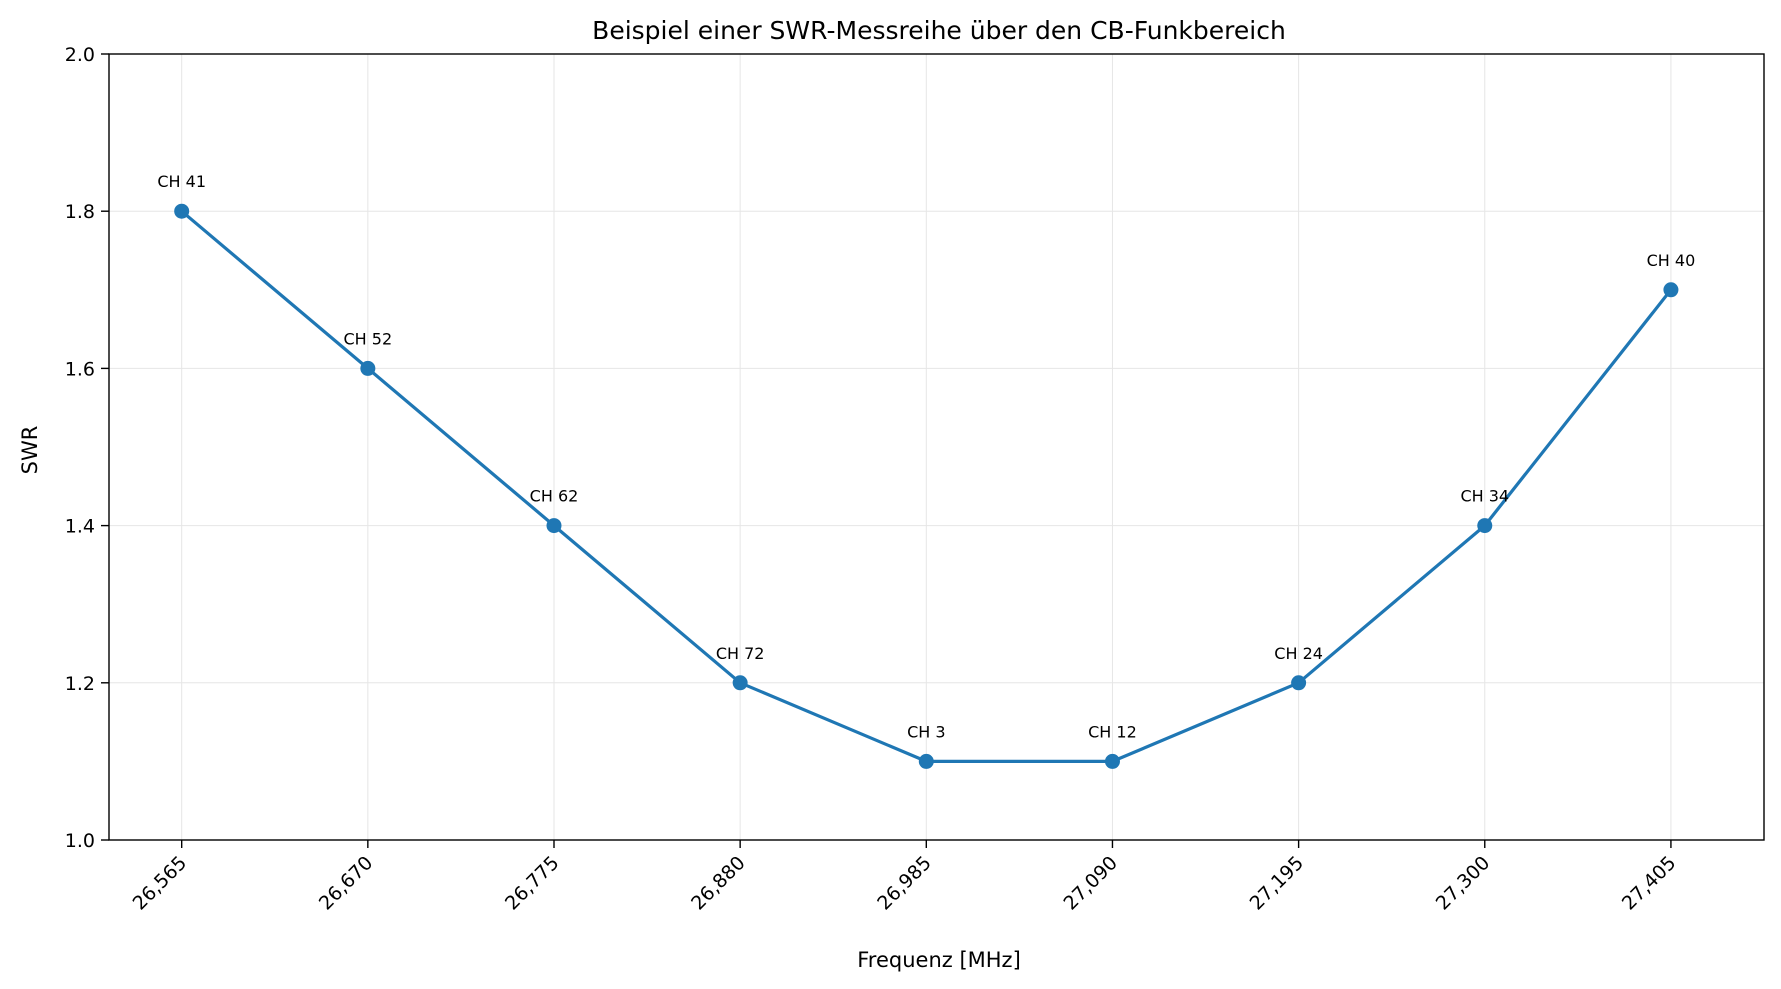  I want to click on point-label: CH 12, so click(1112, 731).